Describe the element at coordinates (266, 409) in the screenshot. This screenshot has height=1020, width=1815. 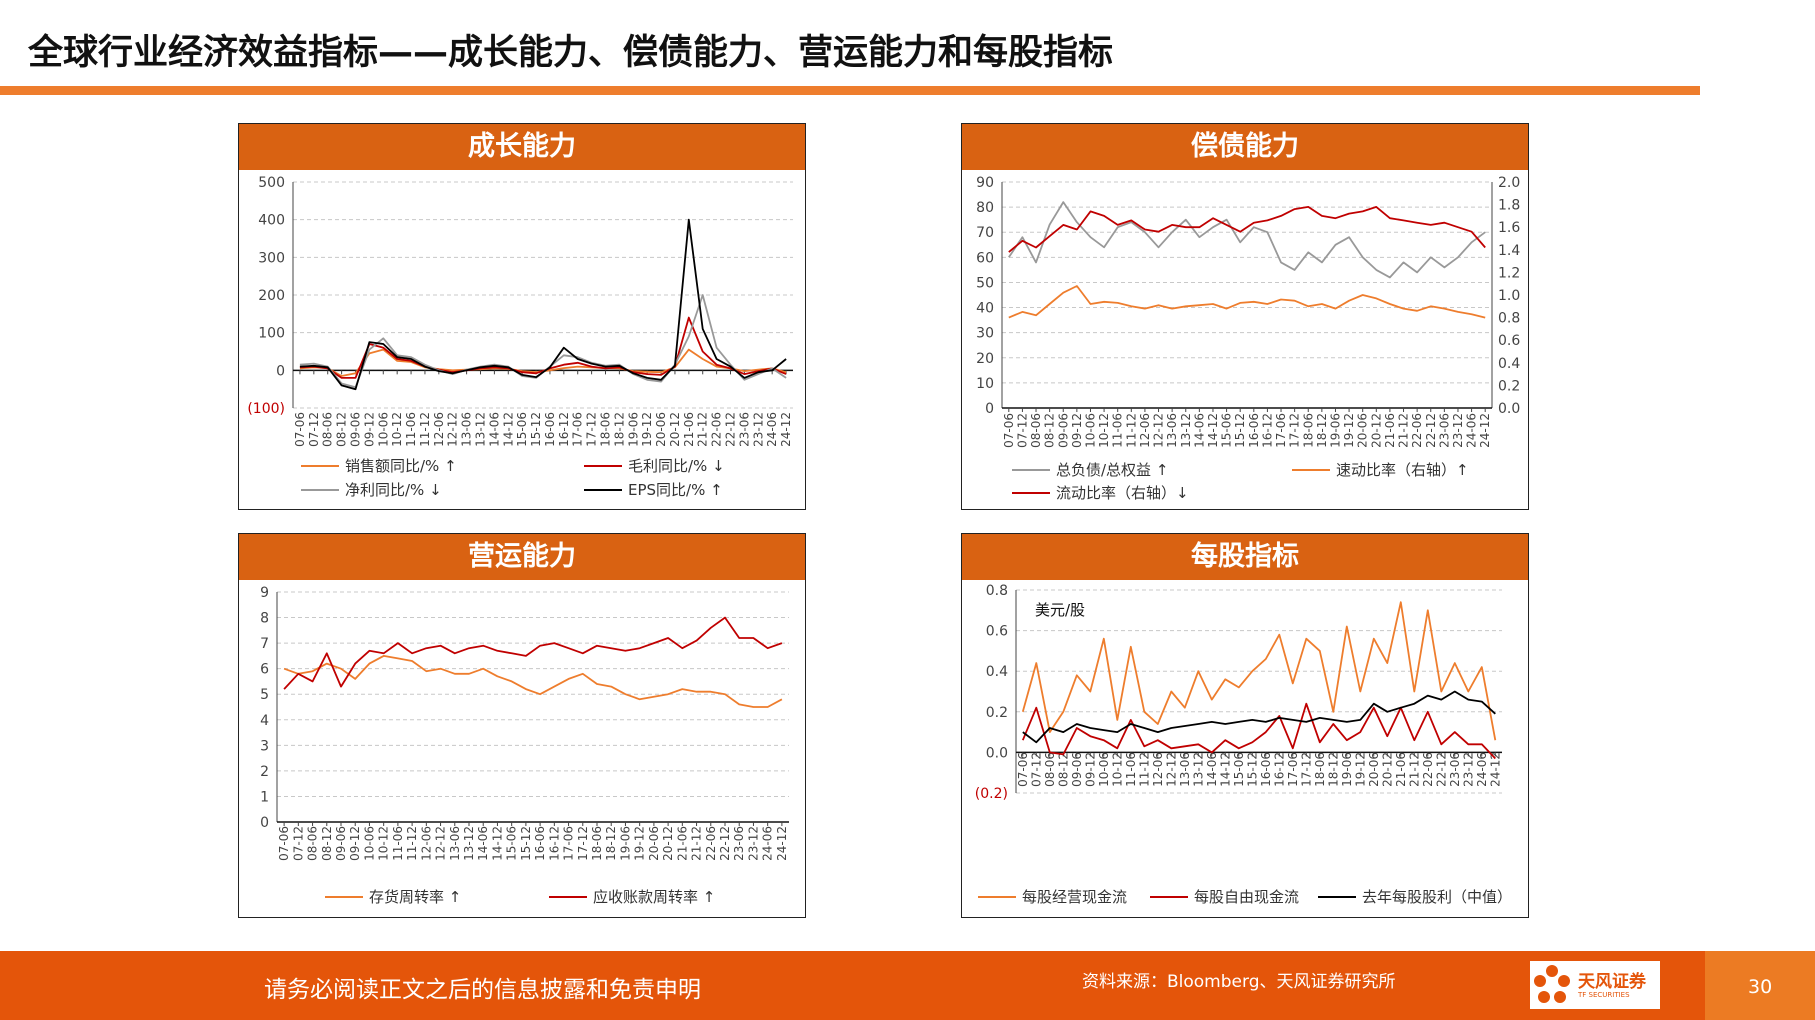
I see `y-tick-label: (100)` at that location.